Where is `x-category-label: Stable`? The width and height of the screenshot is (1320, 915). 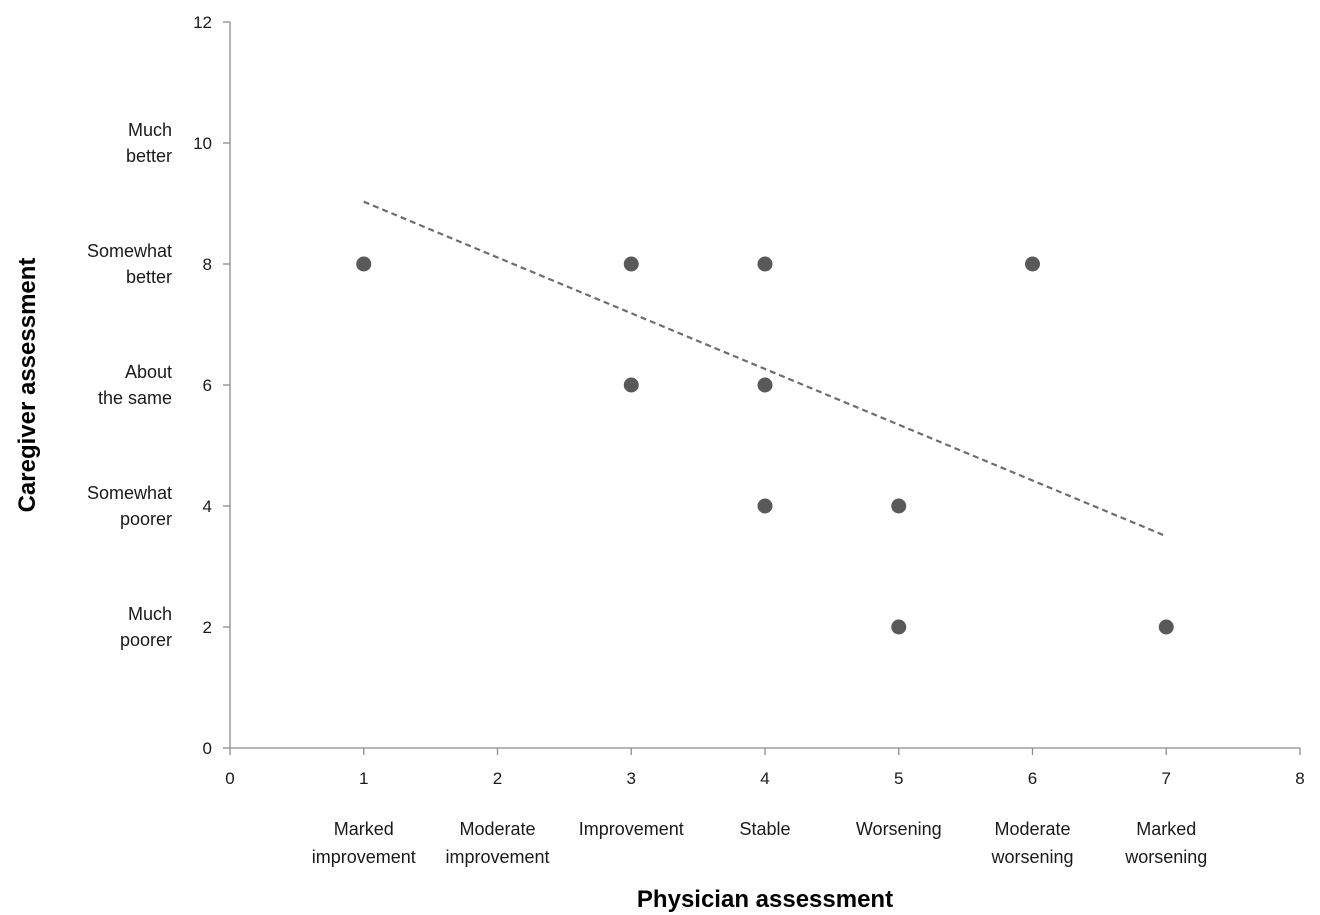
x-category-label: Stable is located at coordinates (764, 829).